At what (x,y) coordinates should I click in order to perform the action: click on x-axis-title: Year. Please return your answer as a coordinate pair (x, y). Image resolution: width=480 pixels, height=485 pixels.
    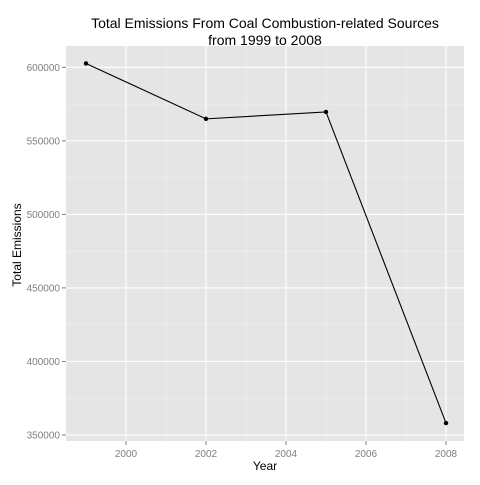
    Looking at the image, I should click on (265, 466).